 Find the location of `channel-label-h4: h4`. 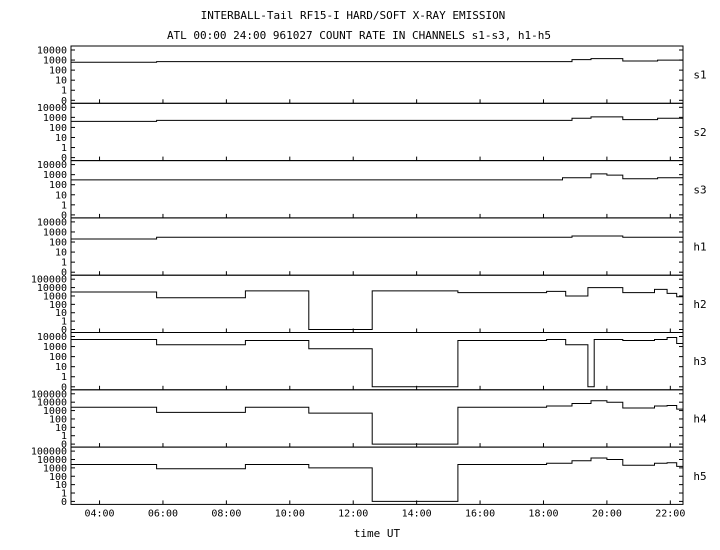

channel-label-h4: h4 is located at coordinates (700, 418).